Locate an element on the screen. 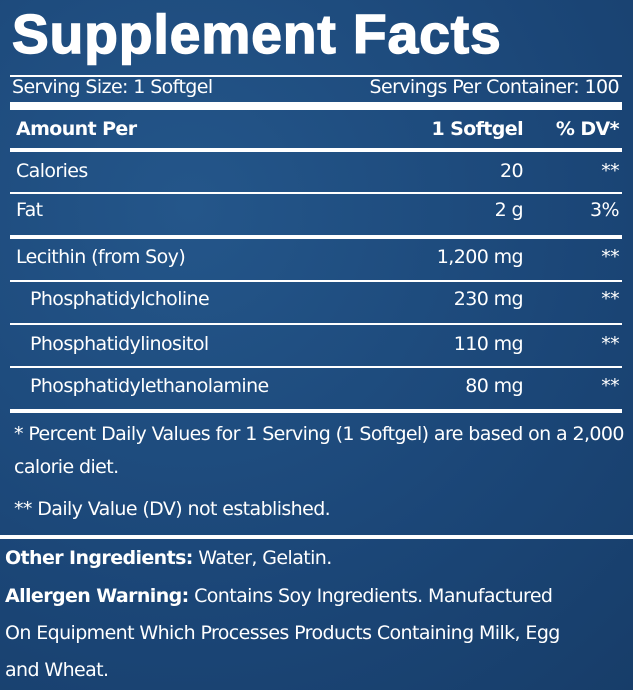 This screenshot has width=633, height=690. servings-per-container: Servings Per Container: 100 is located at coordinates (494, 87).